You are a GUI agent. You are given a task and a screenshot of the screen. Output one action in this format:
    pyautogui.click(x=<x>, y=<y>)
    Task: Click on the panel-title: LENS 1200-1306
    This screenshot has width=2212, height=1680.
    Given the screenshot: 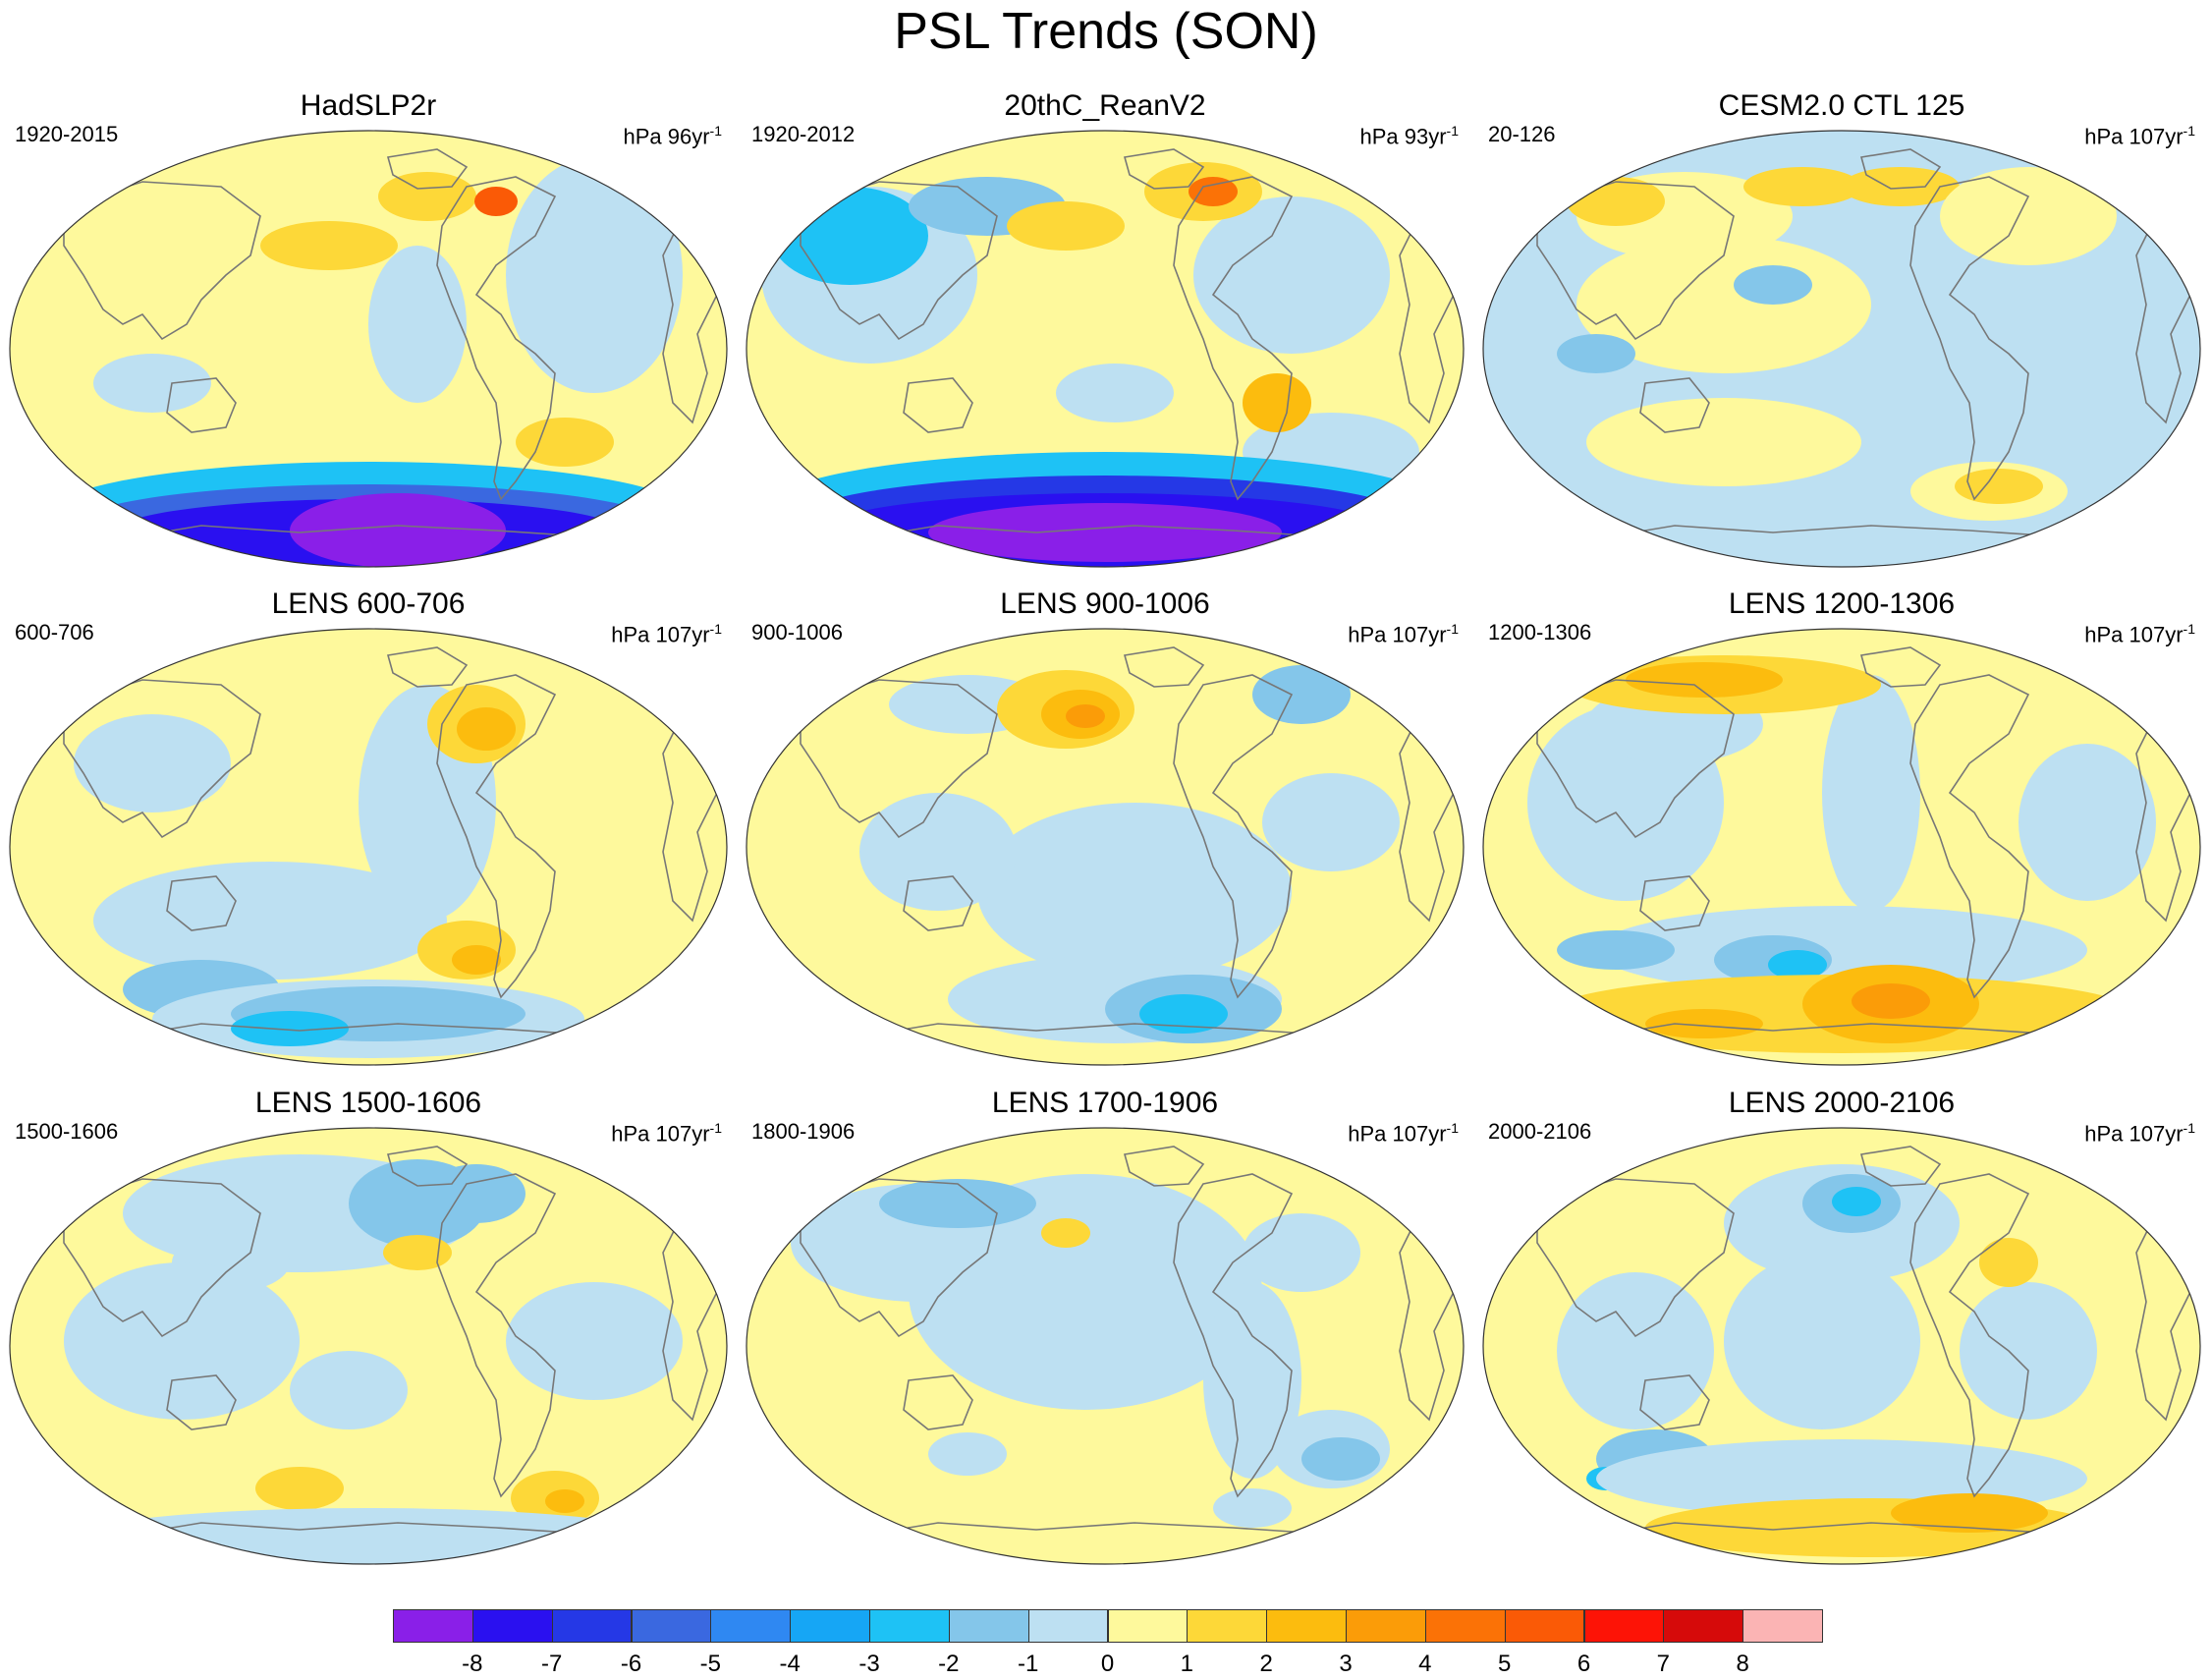 What is the action you would take?
    pyautogui.click(x=1842, y=604)
    